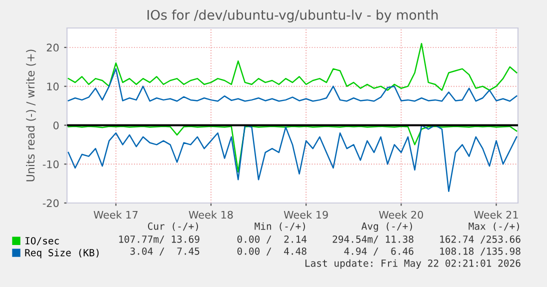 The image size is (547, 287). I want to click on text: 4.94 / 6.46, so click(379, 251).